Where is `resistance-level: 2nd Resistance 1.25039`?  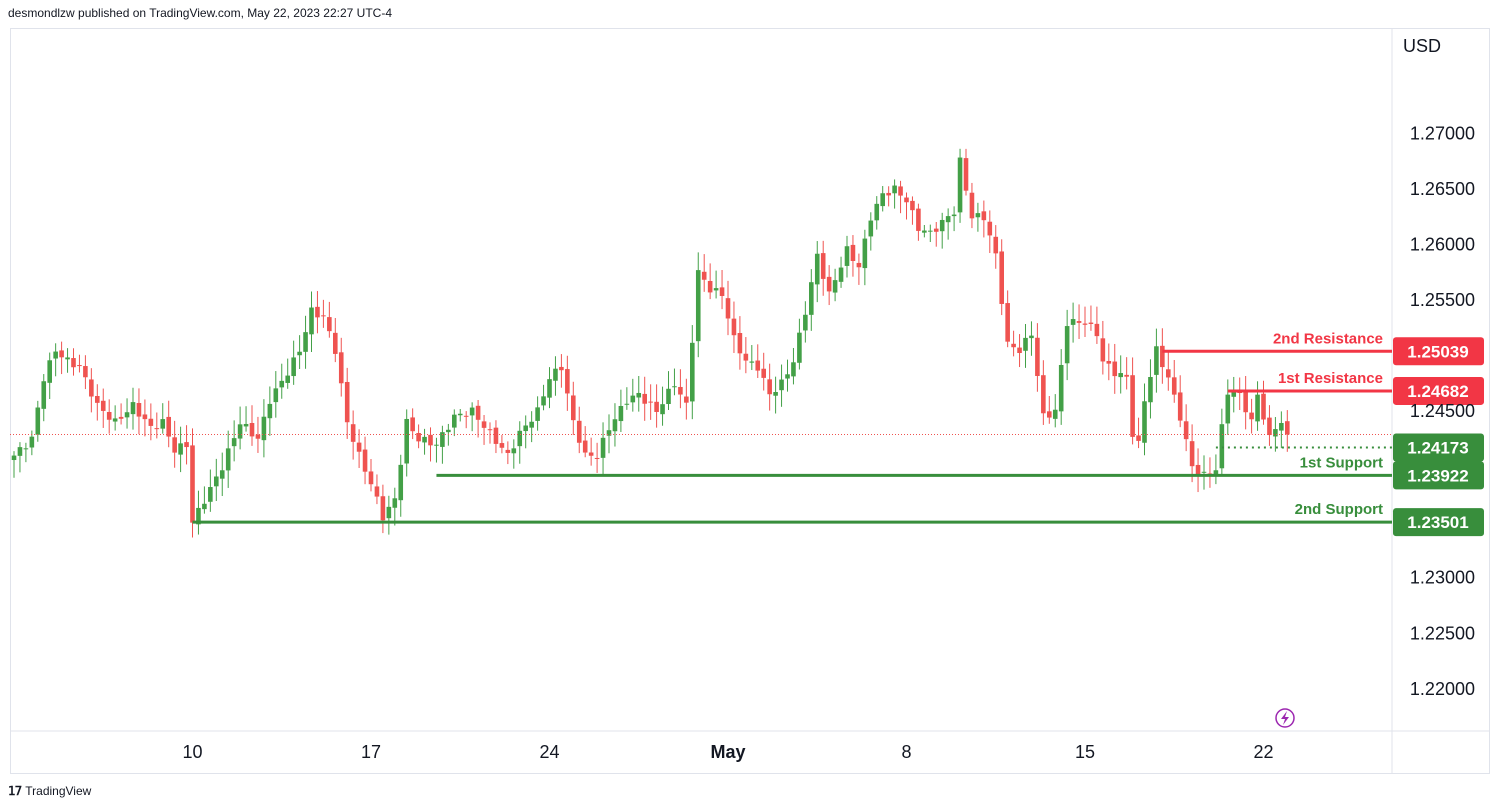 resistance-level: 2nd Resistance 1.25039 is located at coordinates (1323, 348).